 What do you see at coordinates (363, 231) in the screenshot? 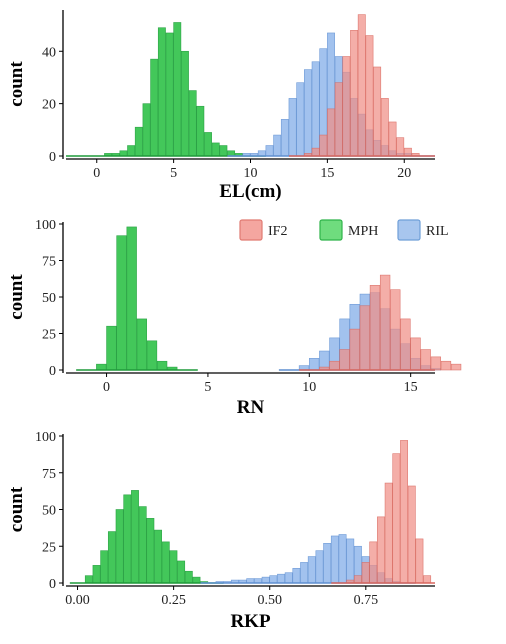
I see `legend-label-mph: MPH` at bounding box center [363, 231].